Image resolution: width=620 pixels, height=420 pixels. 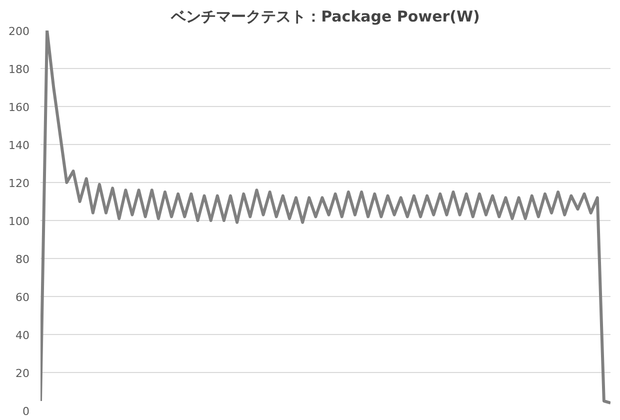 I want to click on y-tick-label: 160, so click(x=19, y=107).